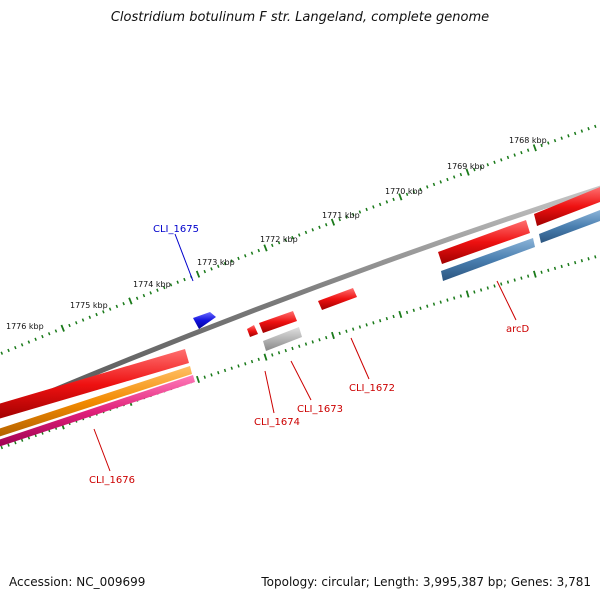  Describe the element at coordinates (518, 329) in the screenshot. I see `label-arcd: arcD` at that location.